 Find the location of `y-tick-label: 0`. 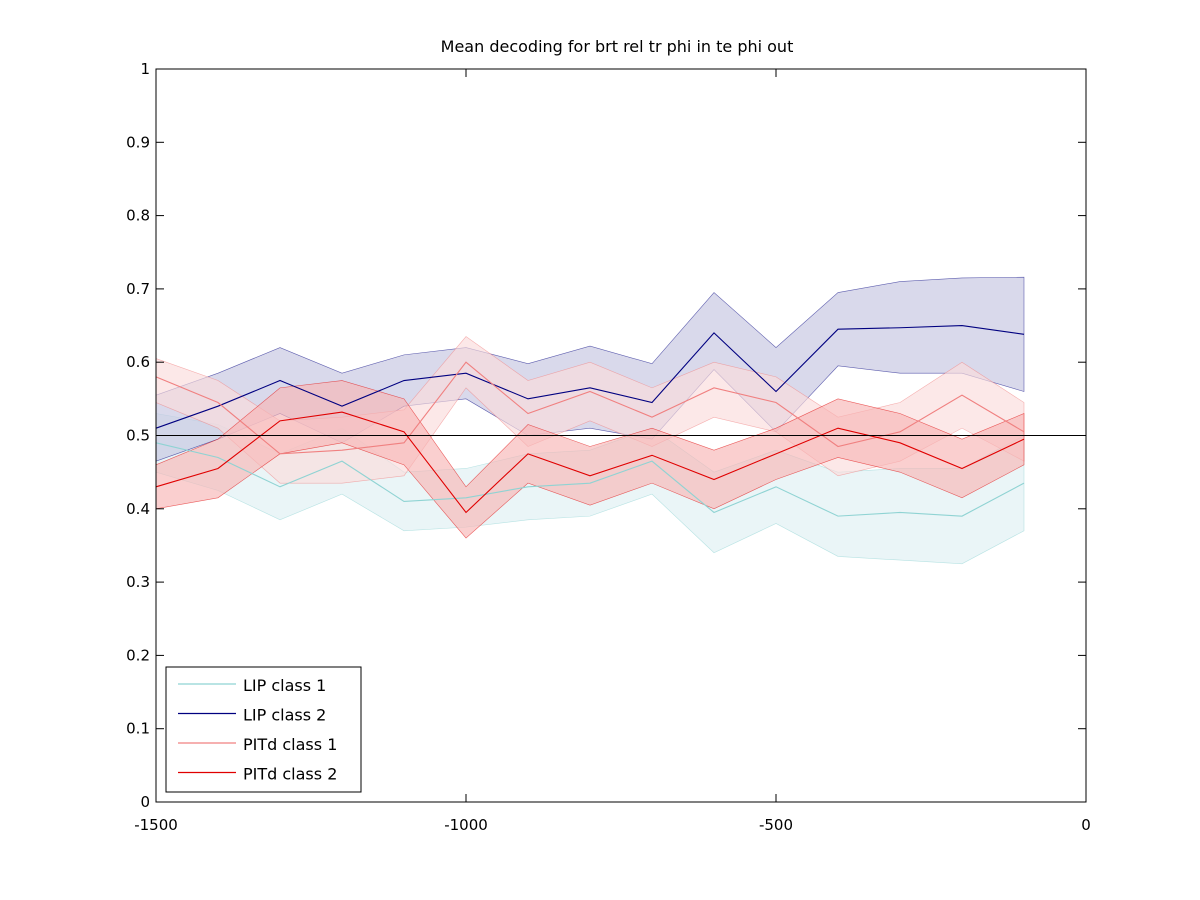

y-tick-label: 0 is located at coordinates (145, 802).